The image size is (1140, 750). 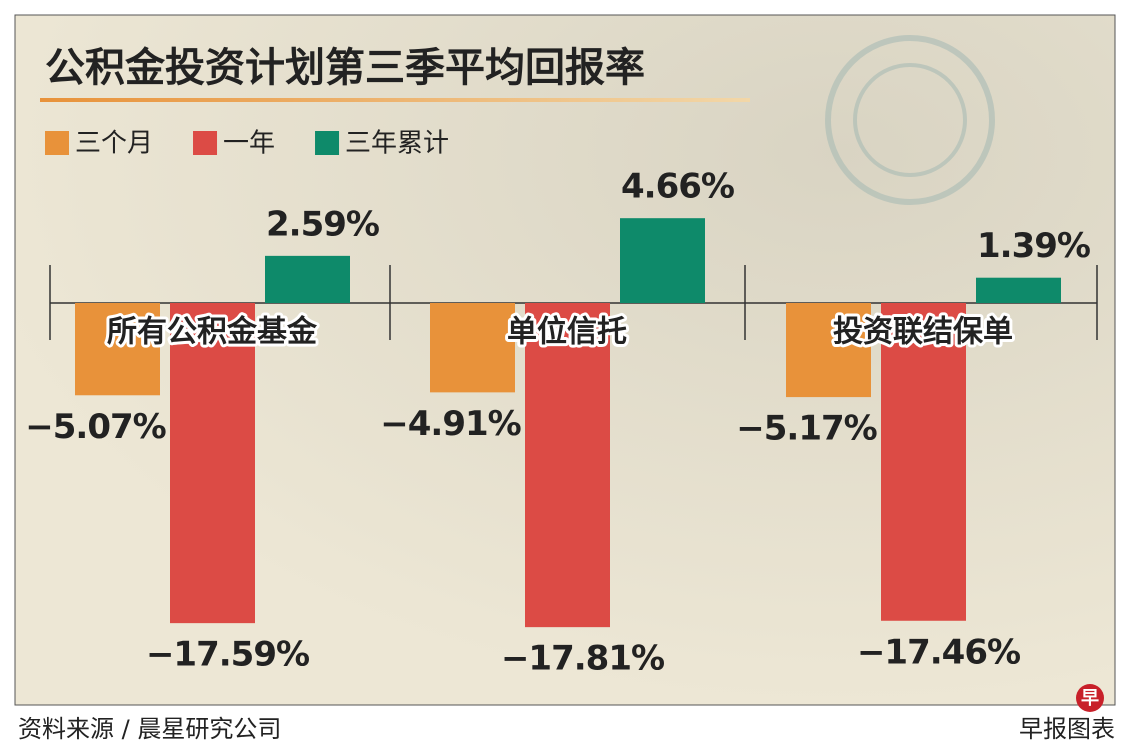 I want to click on badge: 早, so click(x=1090, y=698).